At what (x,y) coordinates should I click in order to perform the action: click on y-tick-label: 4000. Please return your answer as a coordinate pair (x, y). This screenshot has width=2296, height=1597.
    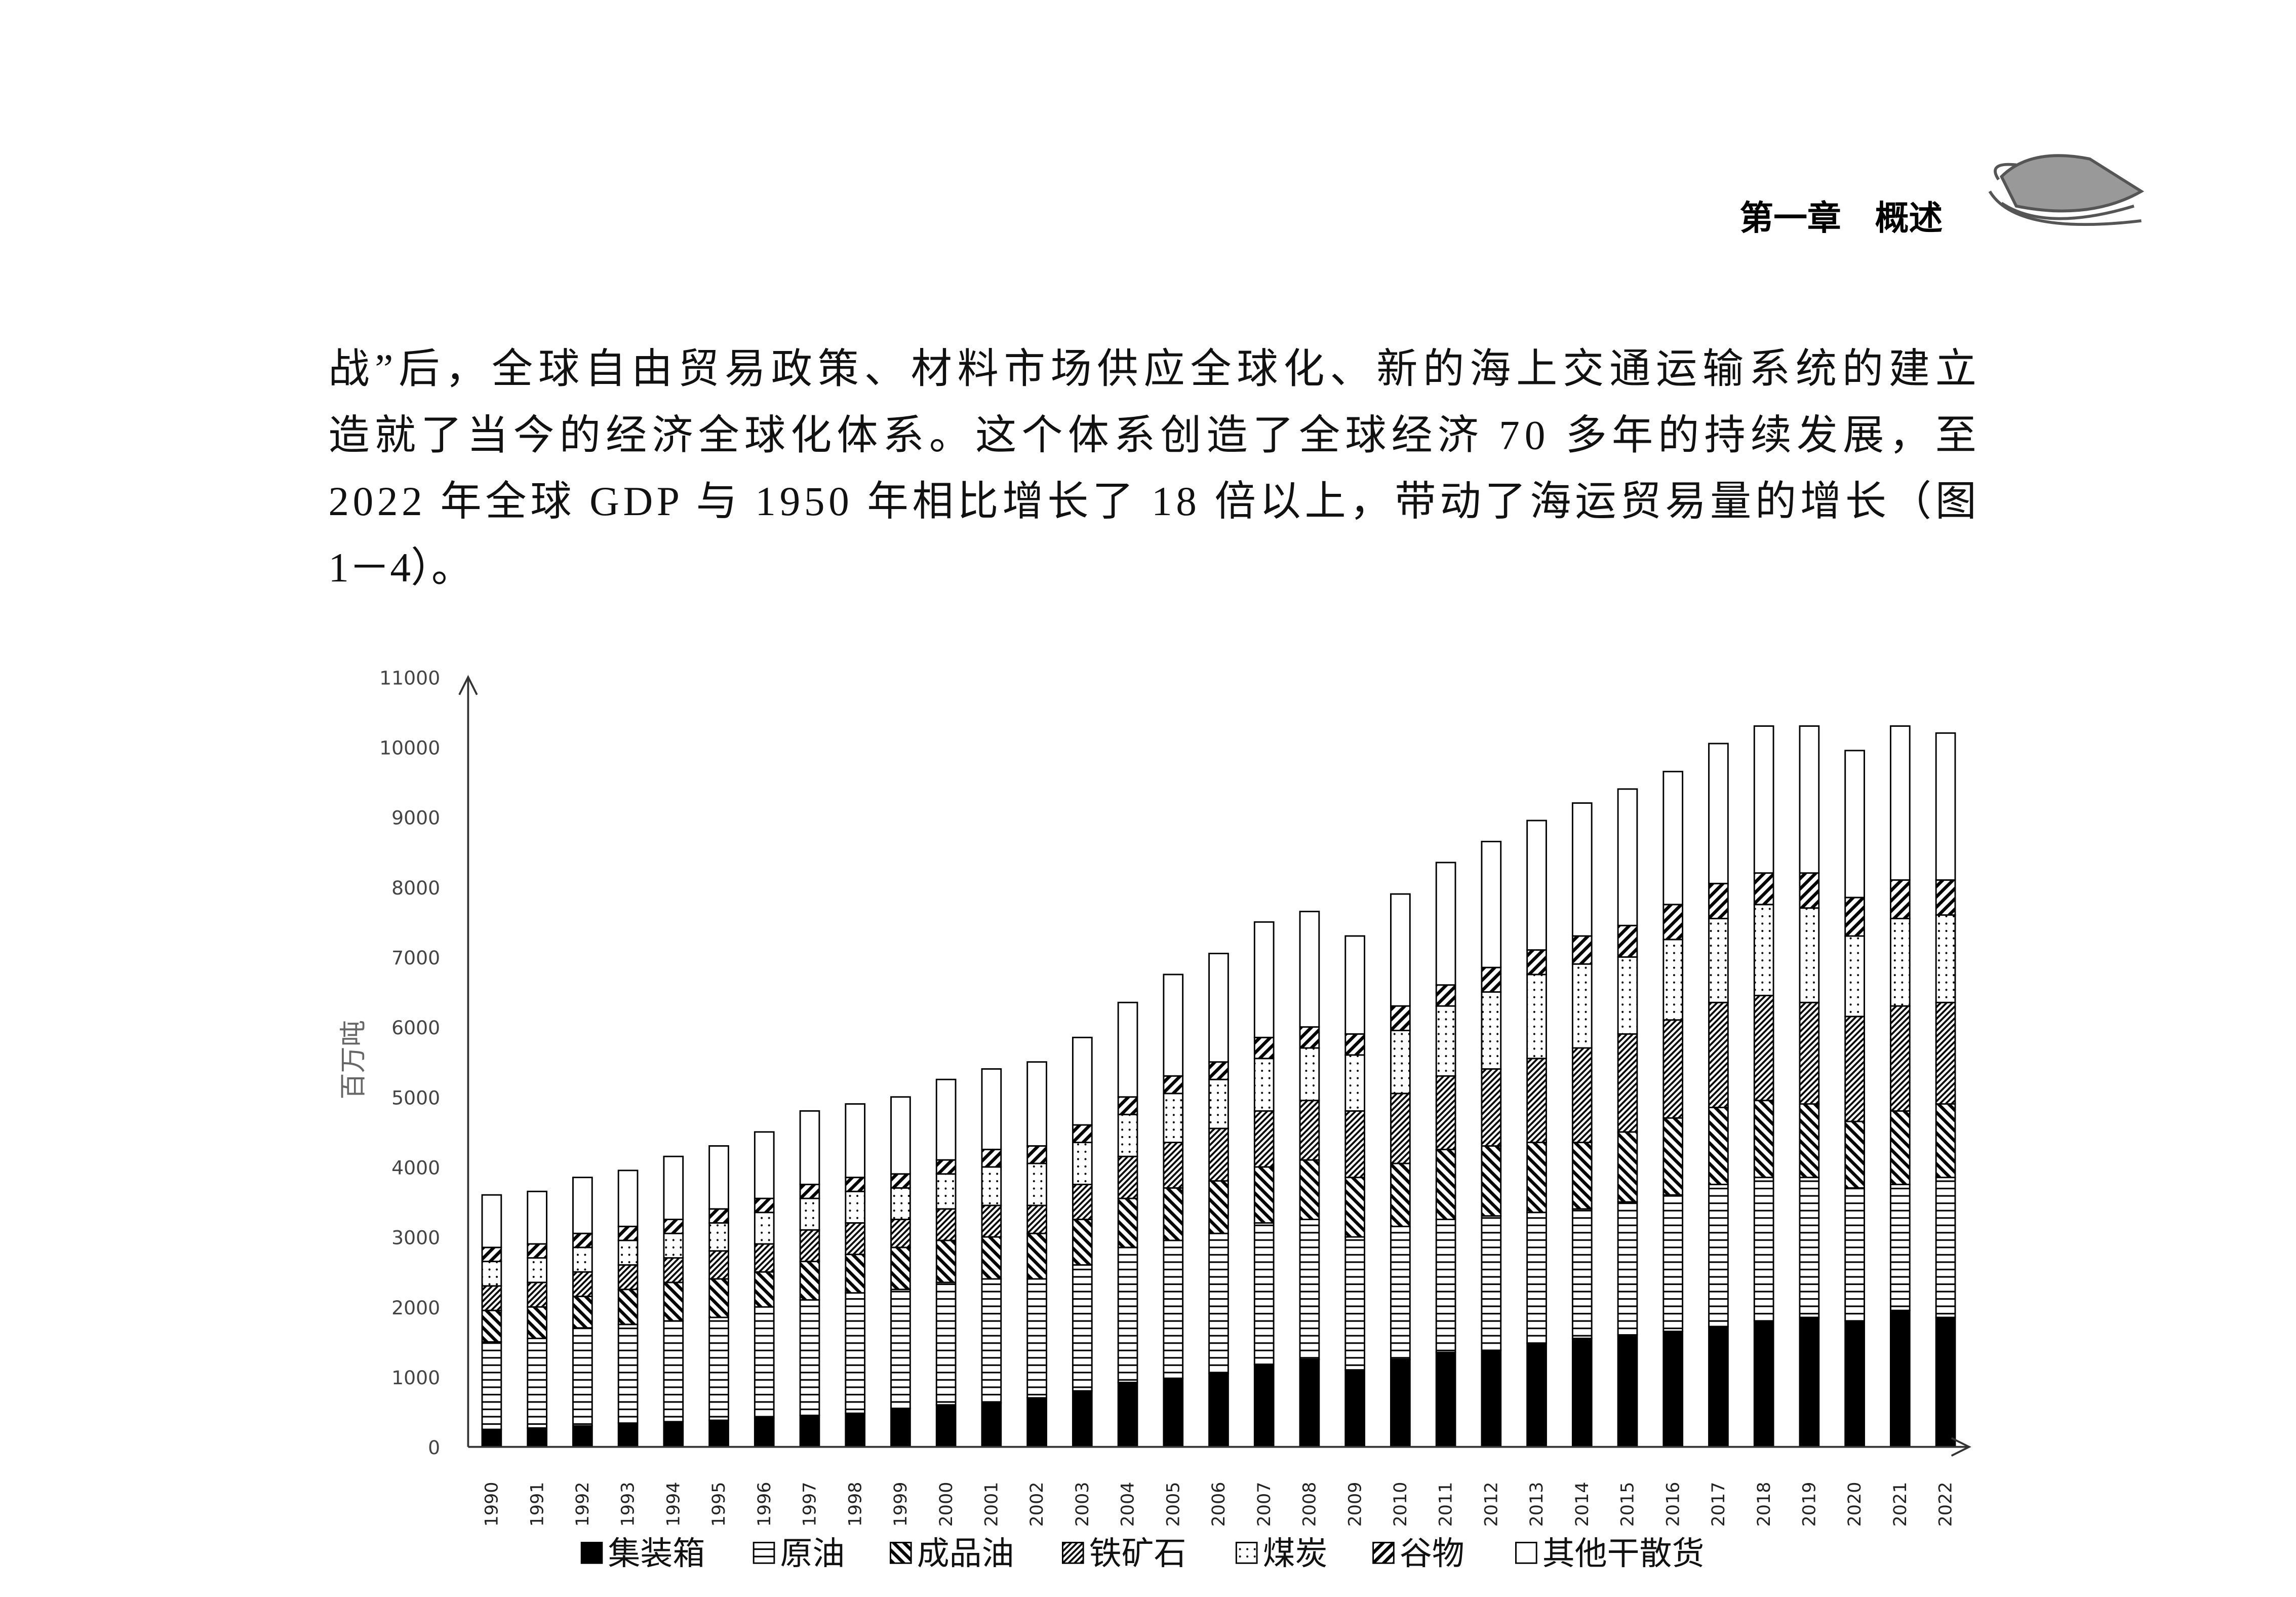
    Looking at the image, I should click on (415, 1167).